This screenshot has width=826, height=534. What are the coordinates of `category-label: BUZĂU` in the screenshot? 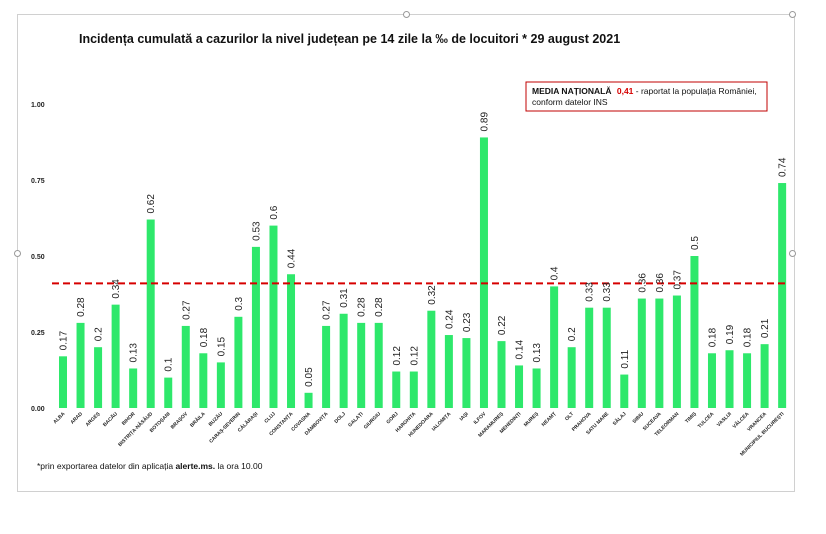 It's located at (216, 419).